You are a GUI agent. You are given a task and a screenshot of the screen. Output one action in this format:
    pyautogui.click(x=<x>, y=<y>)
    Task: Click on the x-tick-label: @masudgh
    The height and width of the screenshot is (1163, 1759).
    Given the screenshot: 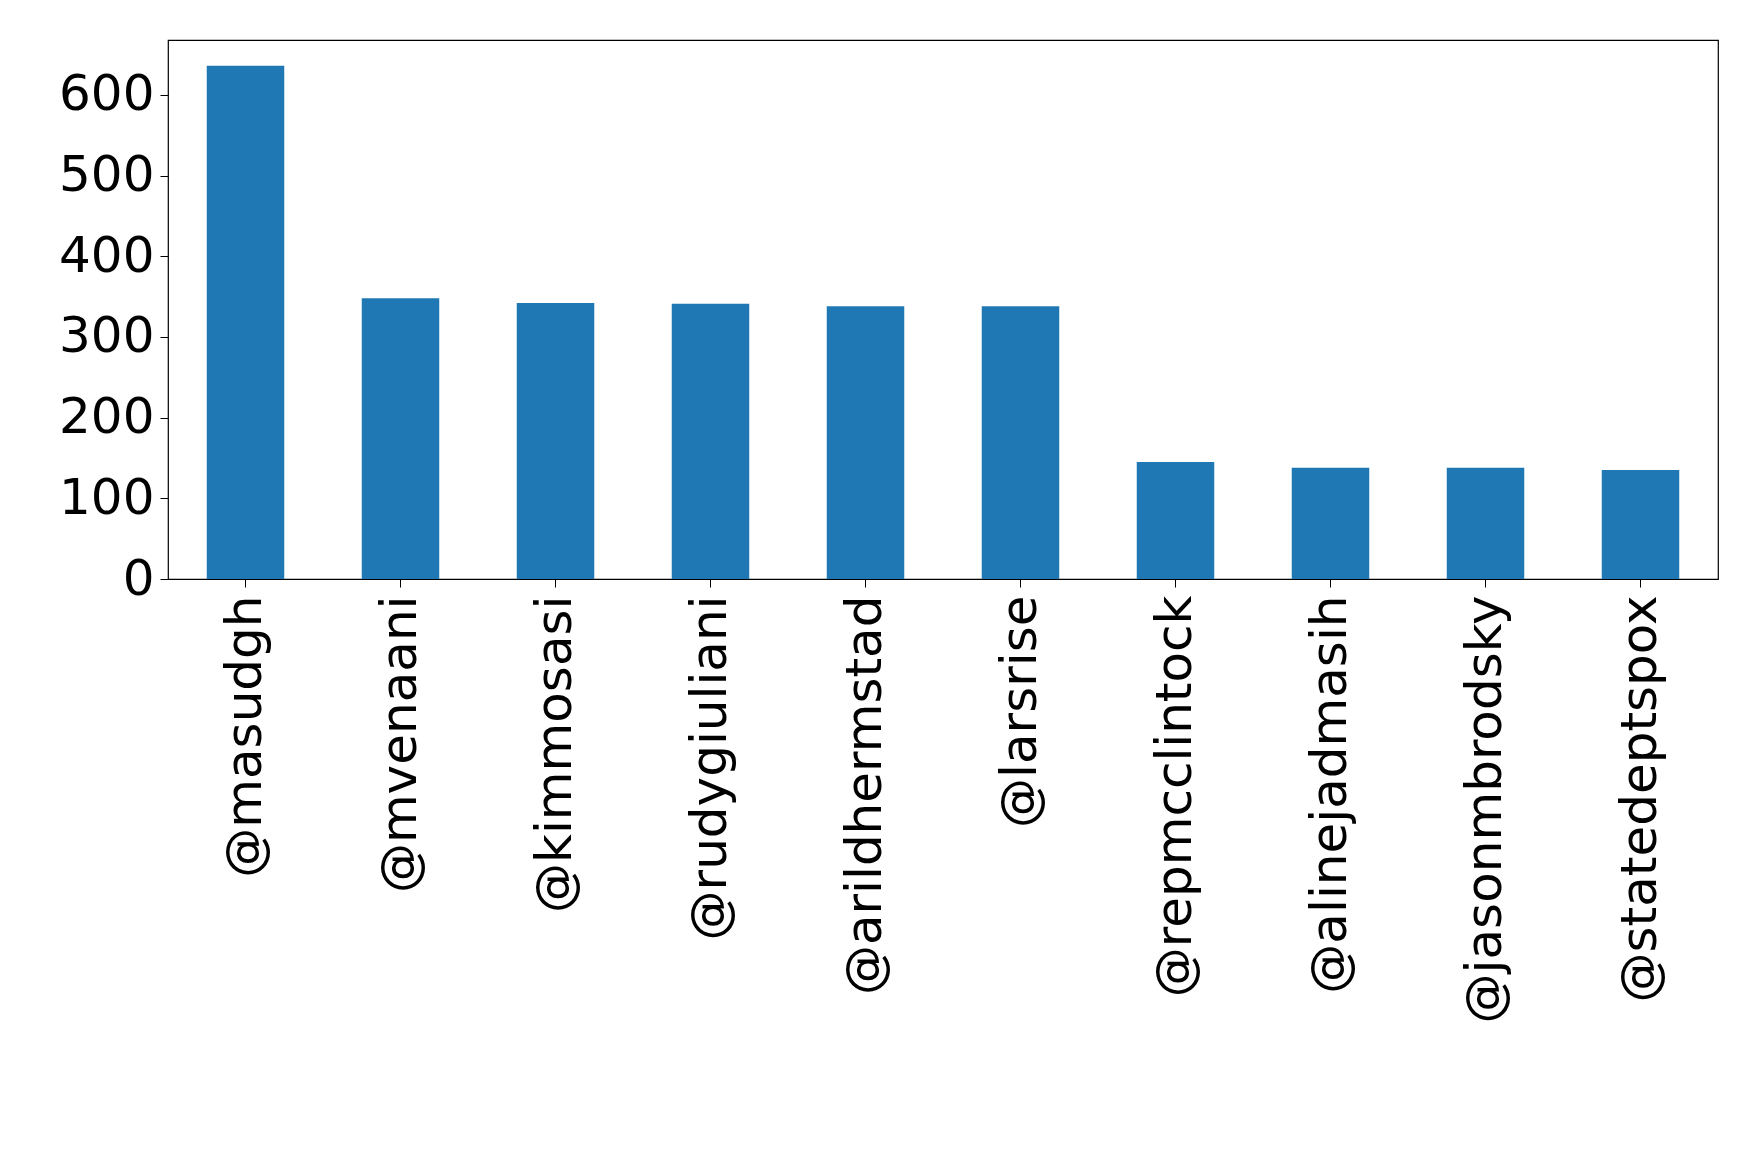 What is the action you would take?
    pyautogui.click(x=243, y=736)
    